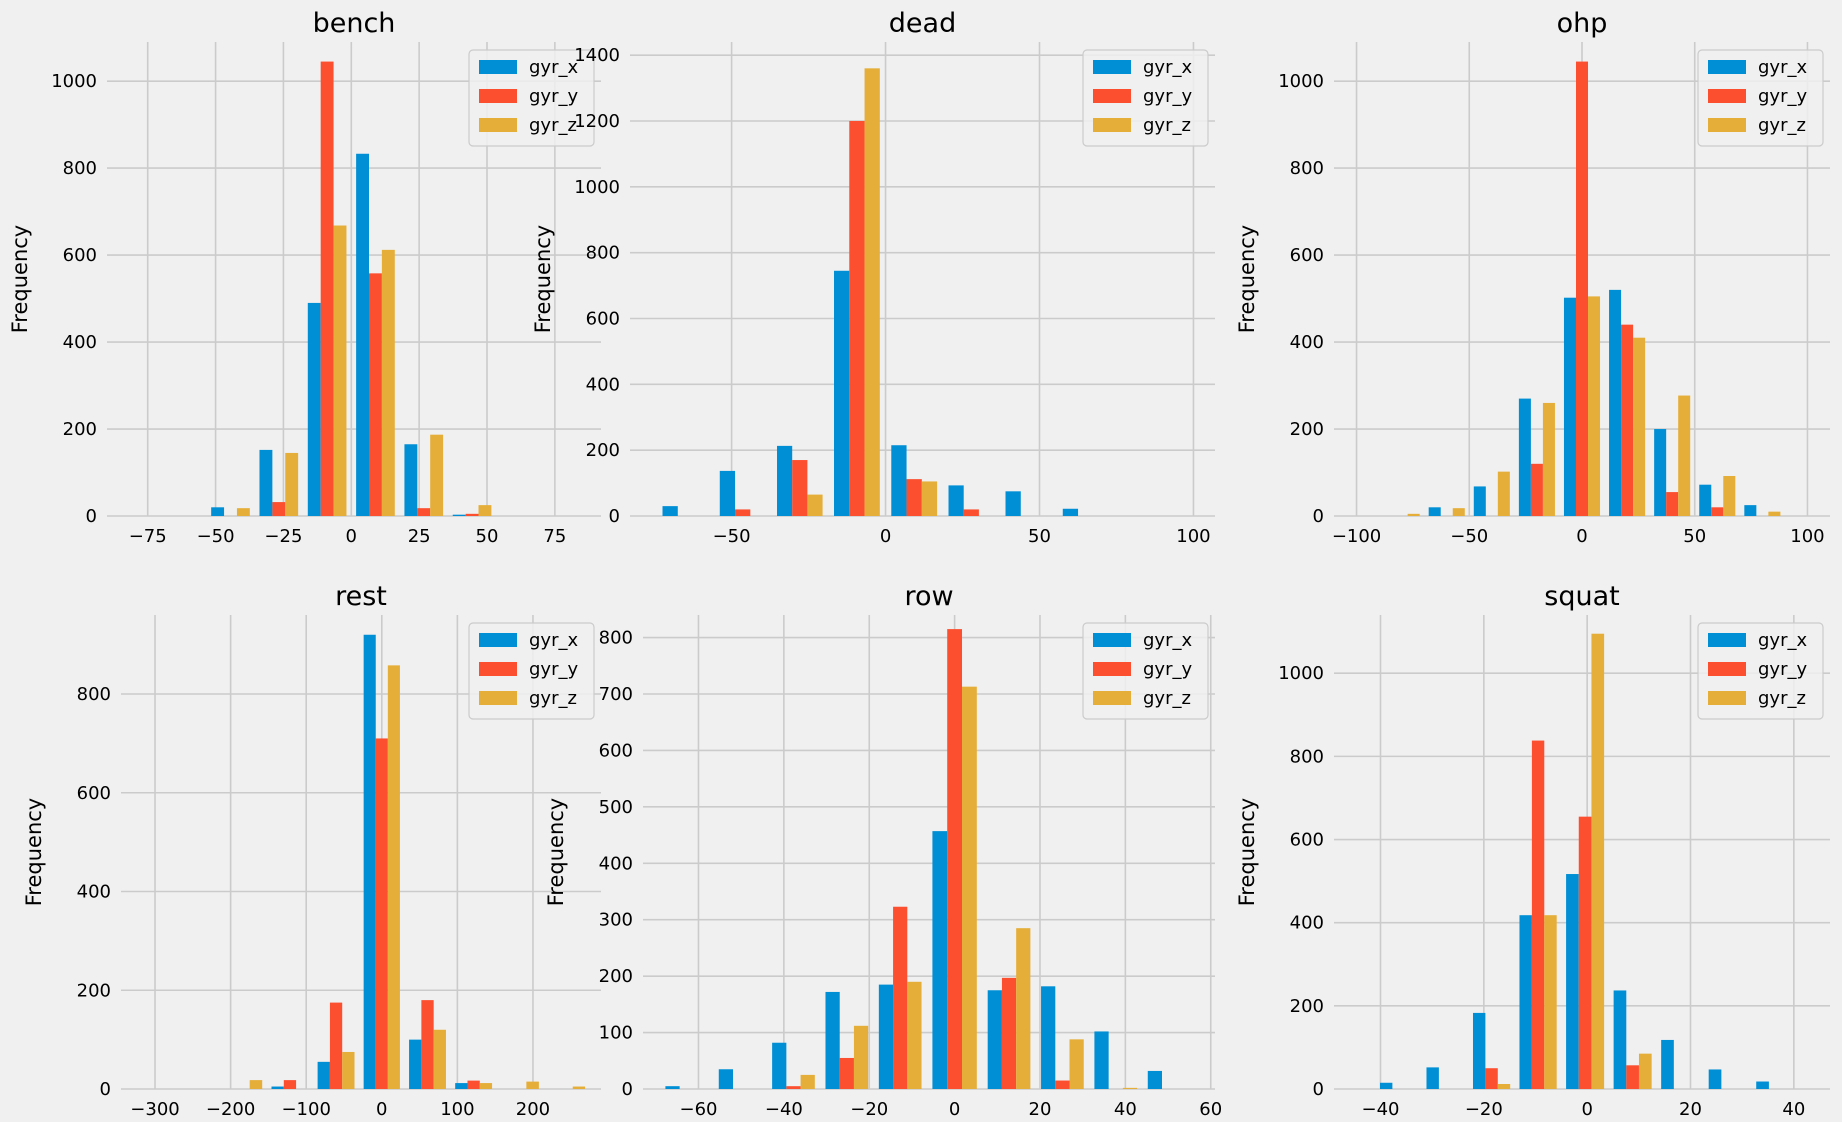 This screenshot has height=1122, width=1842. What do you see at coordinates (80, 342) in the screenshot?
I see `chart-bench-ytick-label: 400` at bounding box center [80, 342].